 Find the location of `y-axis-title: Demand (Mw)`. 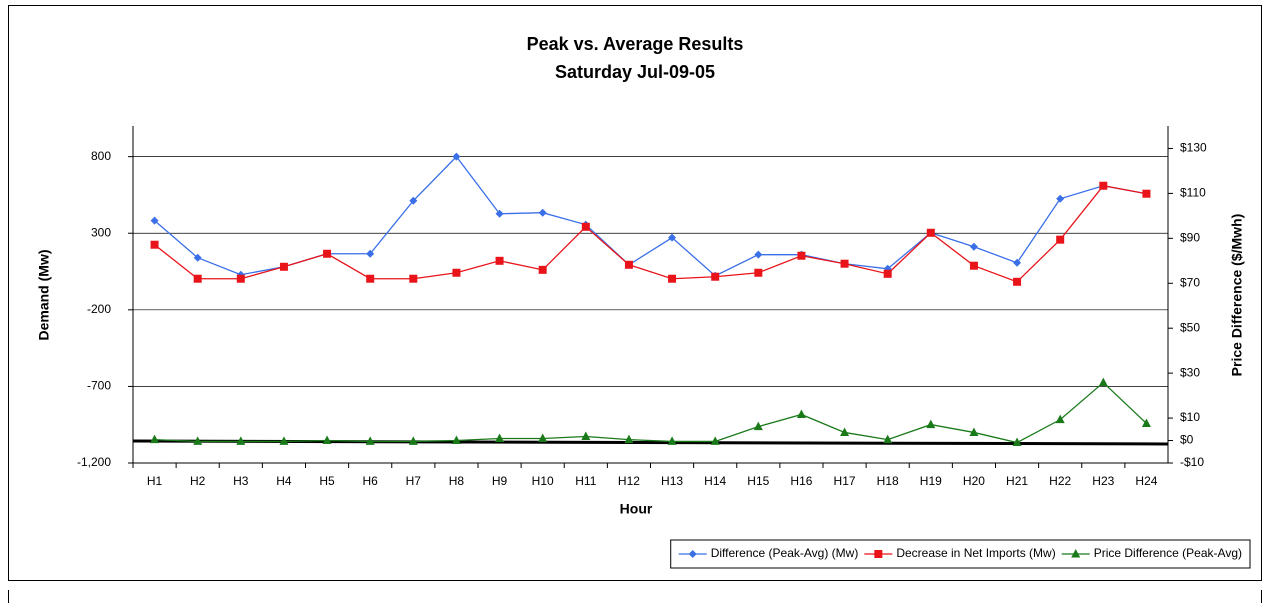

y-axis-title: Demand (Mw) is located at coordinates (44, 295).